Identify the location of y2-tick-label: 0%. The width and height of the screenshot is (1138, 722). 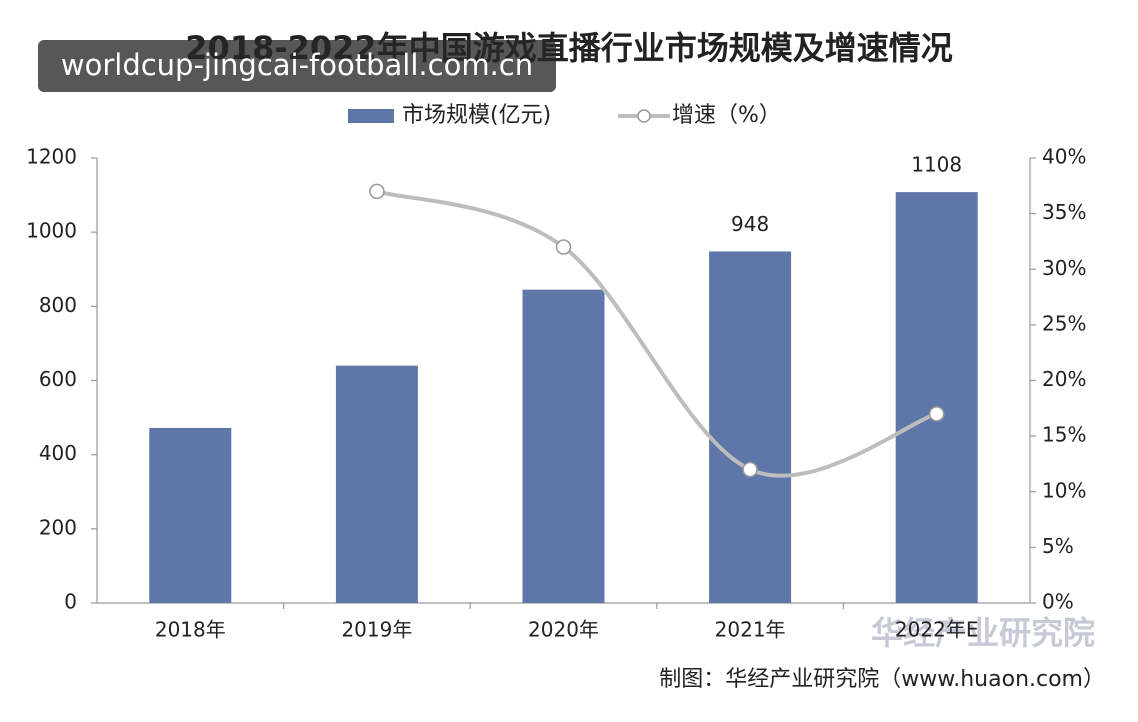
(1058, 602).